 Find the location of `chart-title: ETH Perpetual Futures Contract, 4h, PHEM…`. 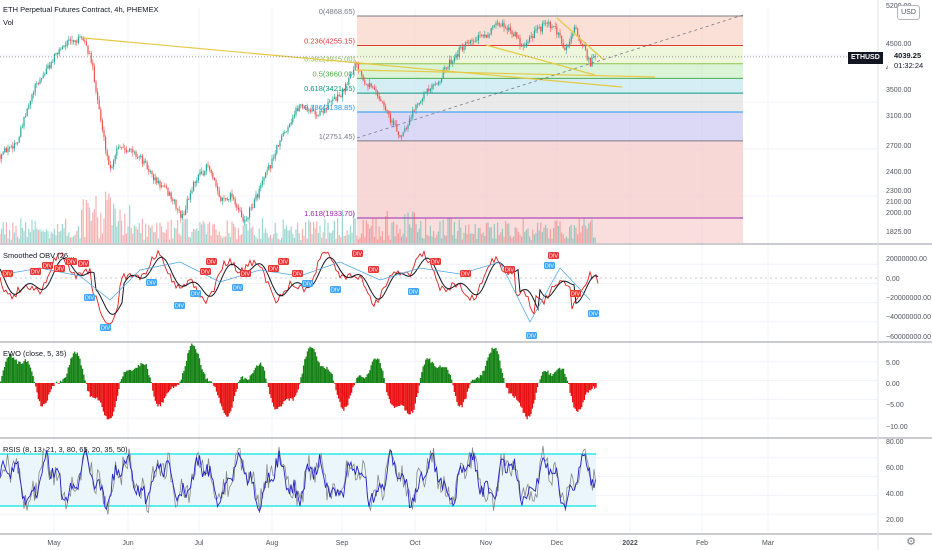

chart-title: ETH Perpetual Futures Contract, 4h, PHEM… is located at coordinates (81, 9).